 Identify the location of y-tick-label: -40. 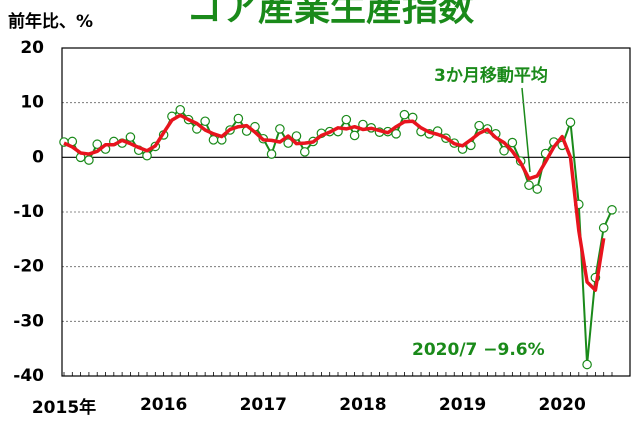
(28, 376).